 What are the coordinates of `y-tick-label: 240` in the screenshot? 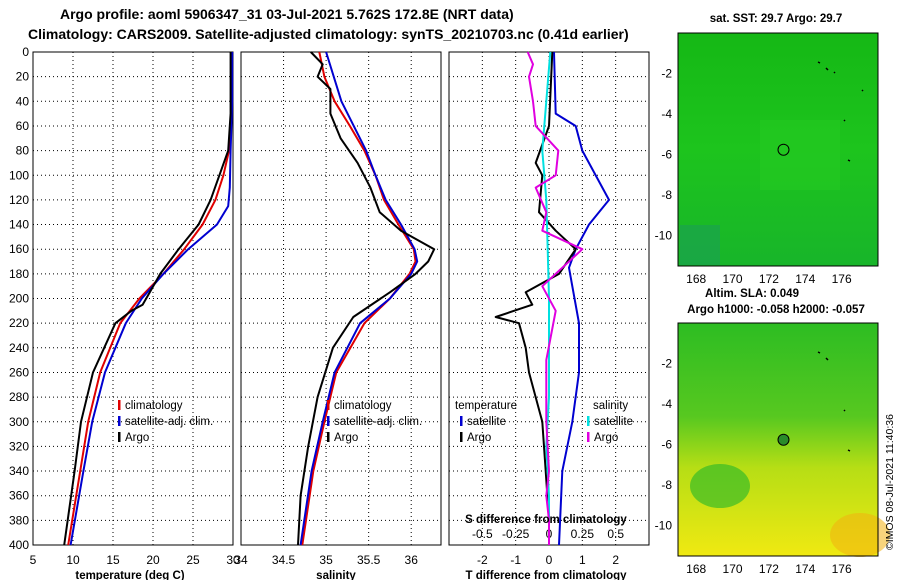 It's located at (19, 348).